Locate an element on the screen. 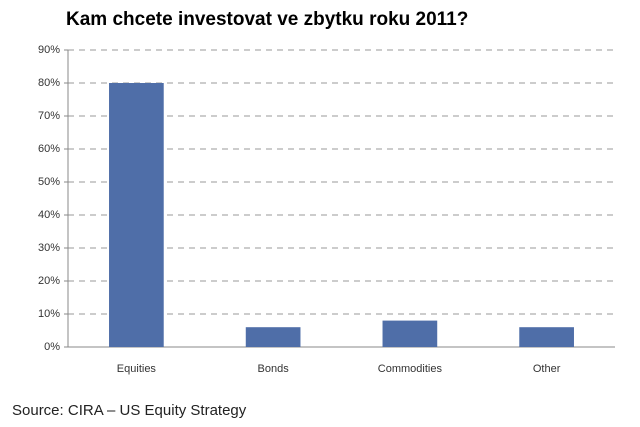  y-tick-label: 90% is located at coordinates (49, 50).